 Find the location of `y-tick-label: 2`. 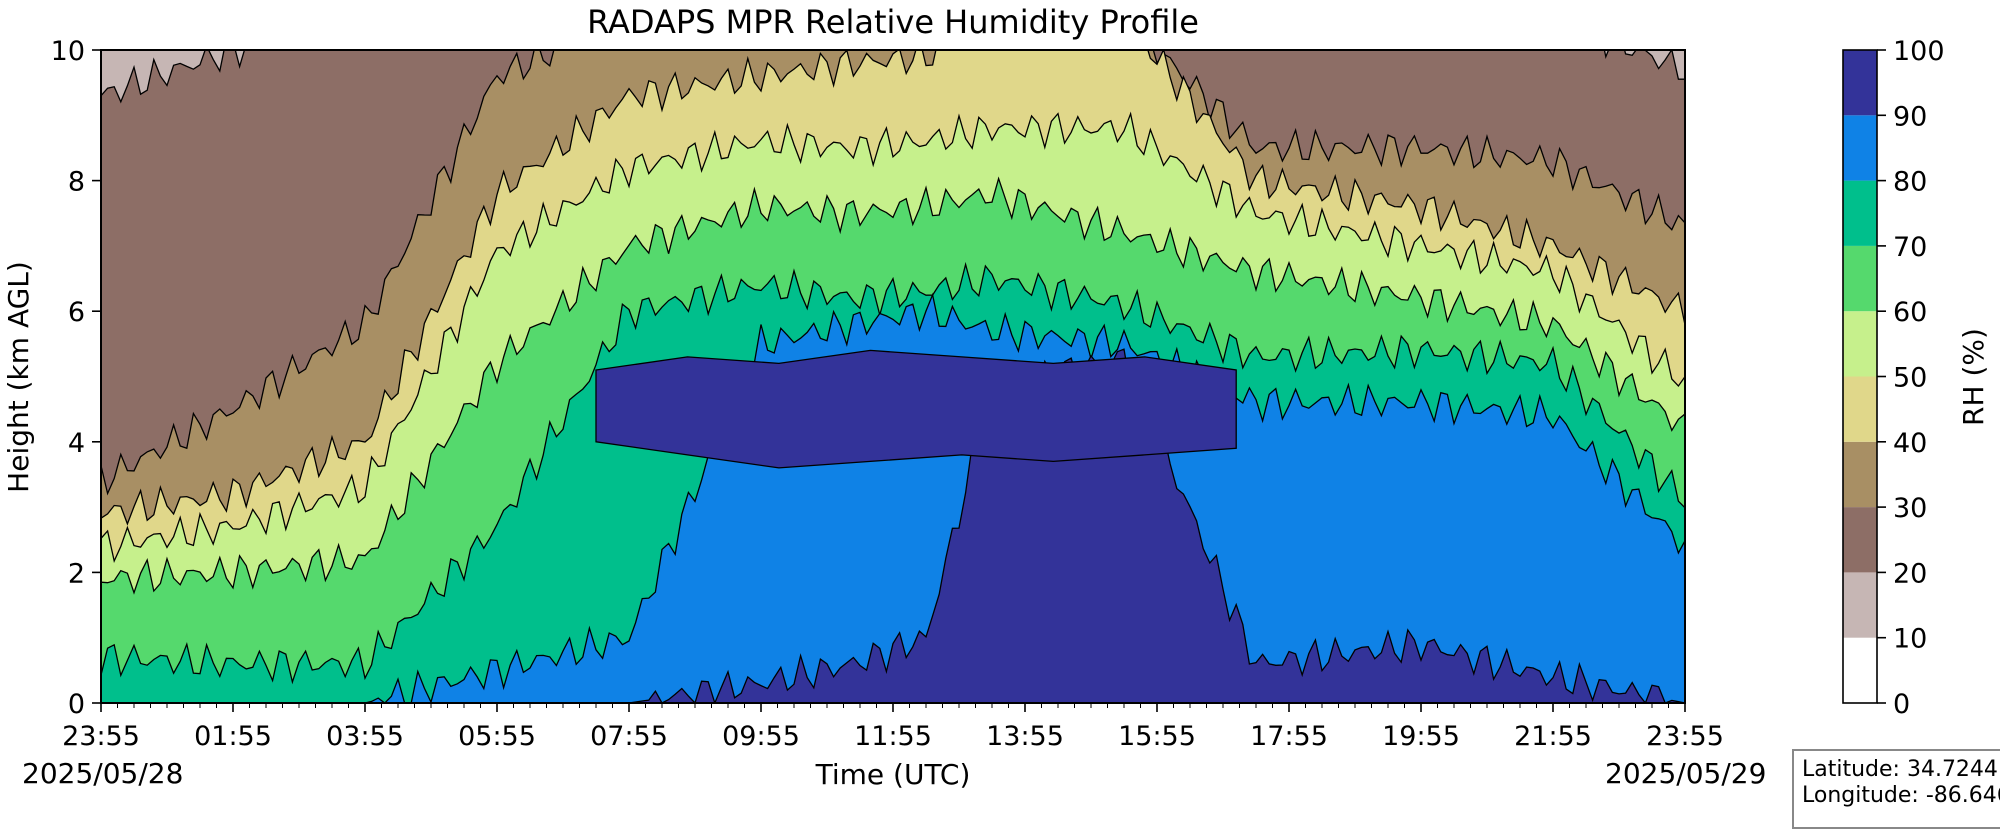

y-tick-label: 2 is located at coordinates (76, 573).